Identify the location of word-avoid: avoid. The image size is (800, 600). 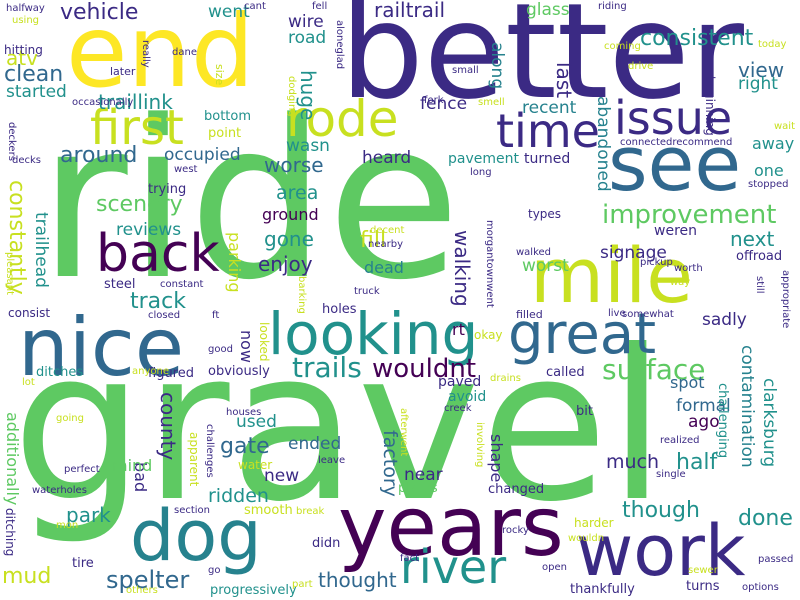
(467, 397).